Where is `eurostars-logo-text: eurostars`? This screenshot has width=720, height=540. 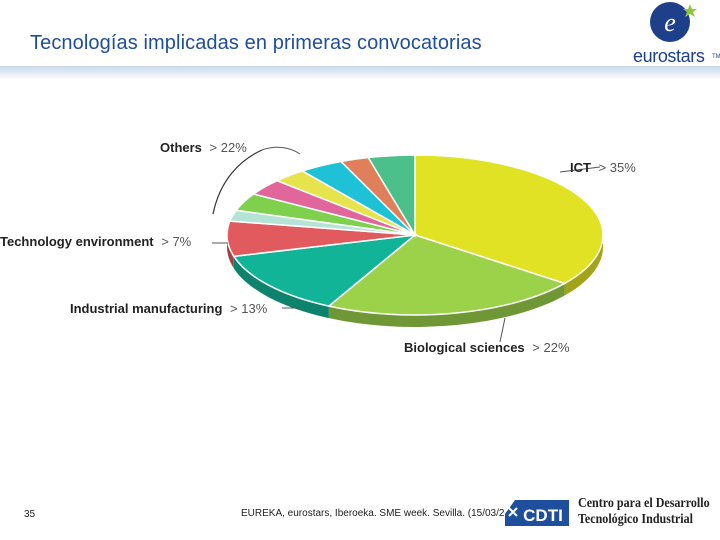 eurostars-logo-text: eurostars is located at coordinates (669, 56).